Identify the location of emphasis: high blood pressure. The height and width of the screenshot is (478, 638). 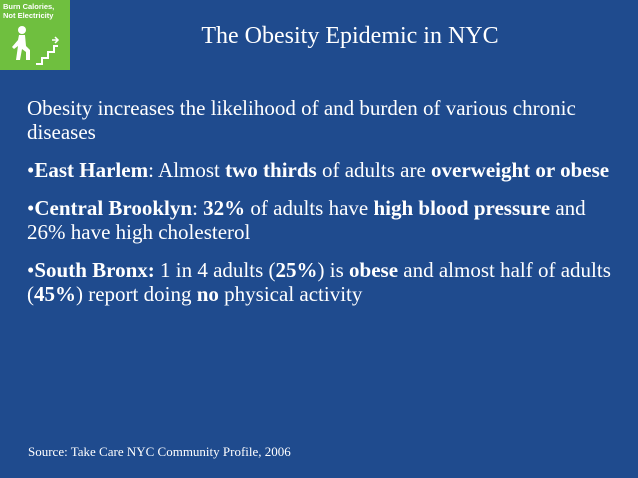
(462, 208).